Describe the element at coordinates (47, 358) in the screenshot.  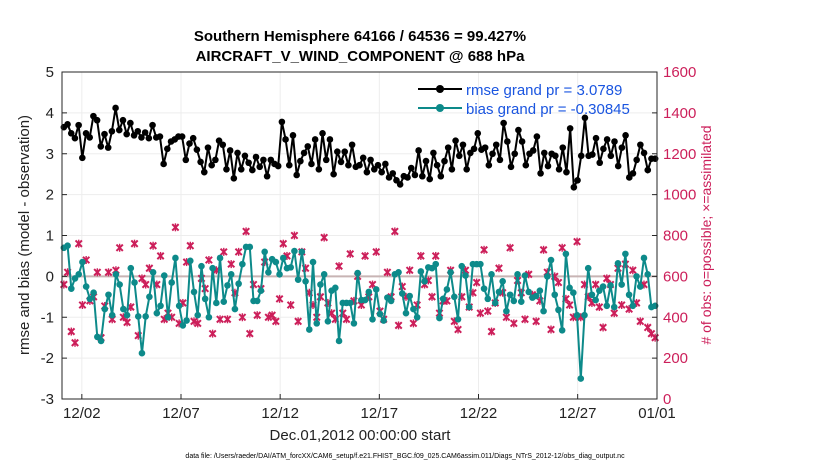
I see `y-tick-label-1: -2` at that location.